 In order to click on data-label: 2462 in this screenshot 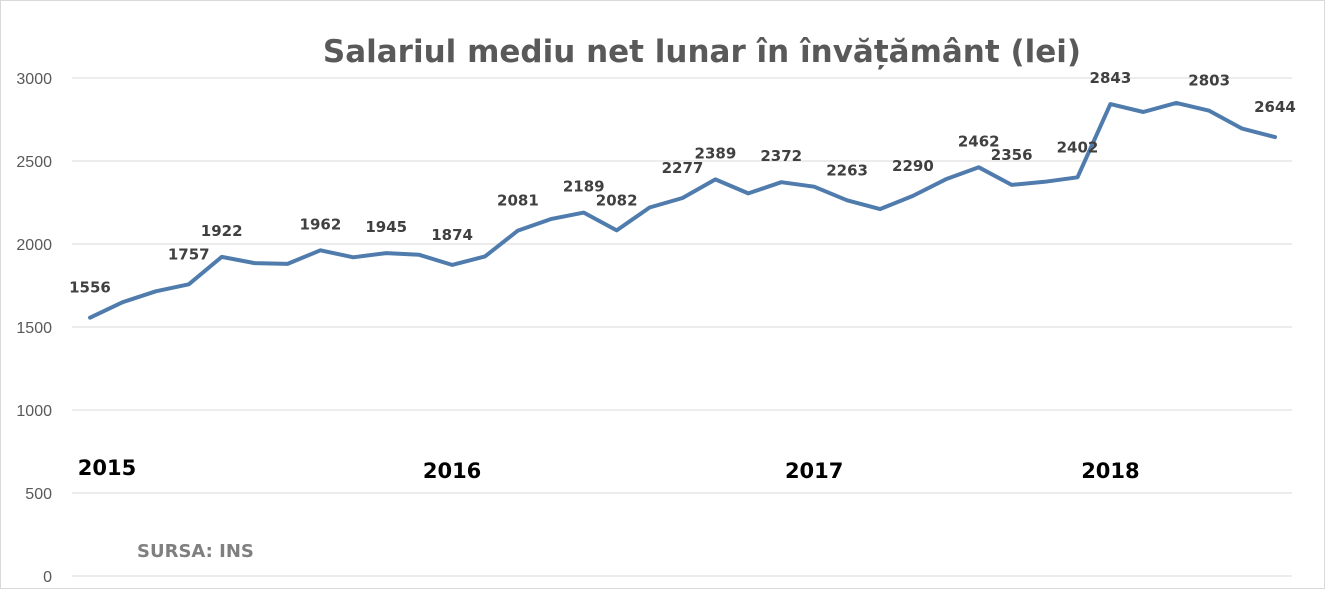, I will do `click(979, 141)`.